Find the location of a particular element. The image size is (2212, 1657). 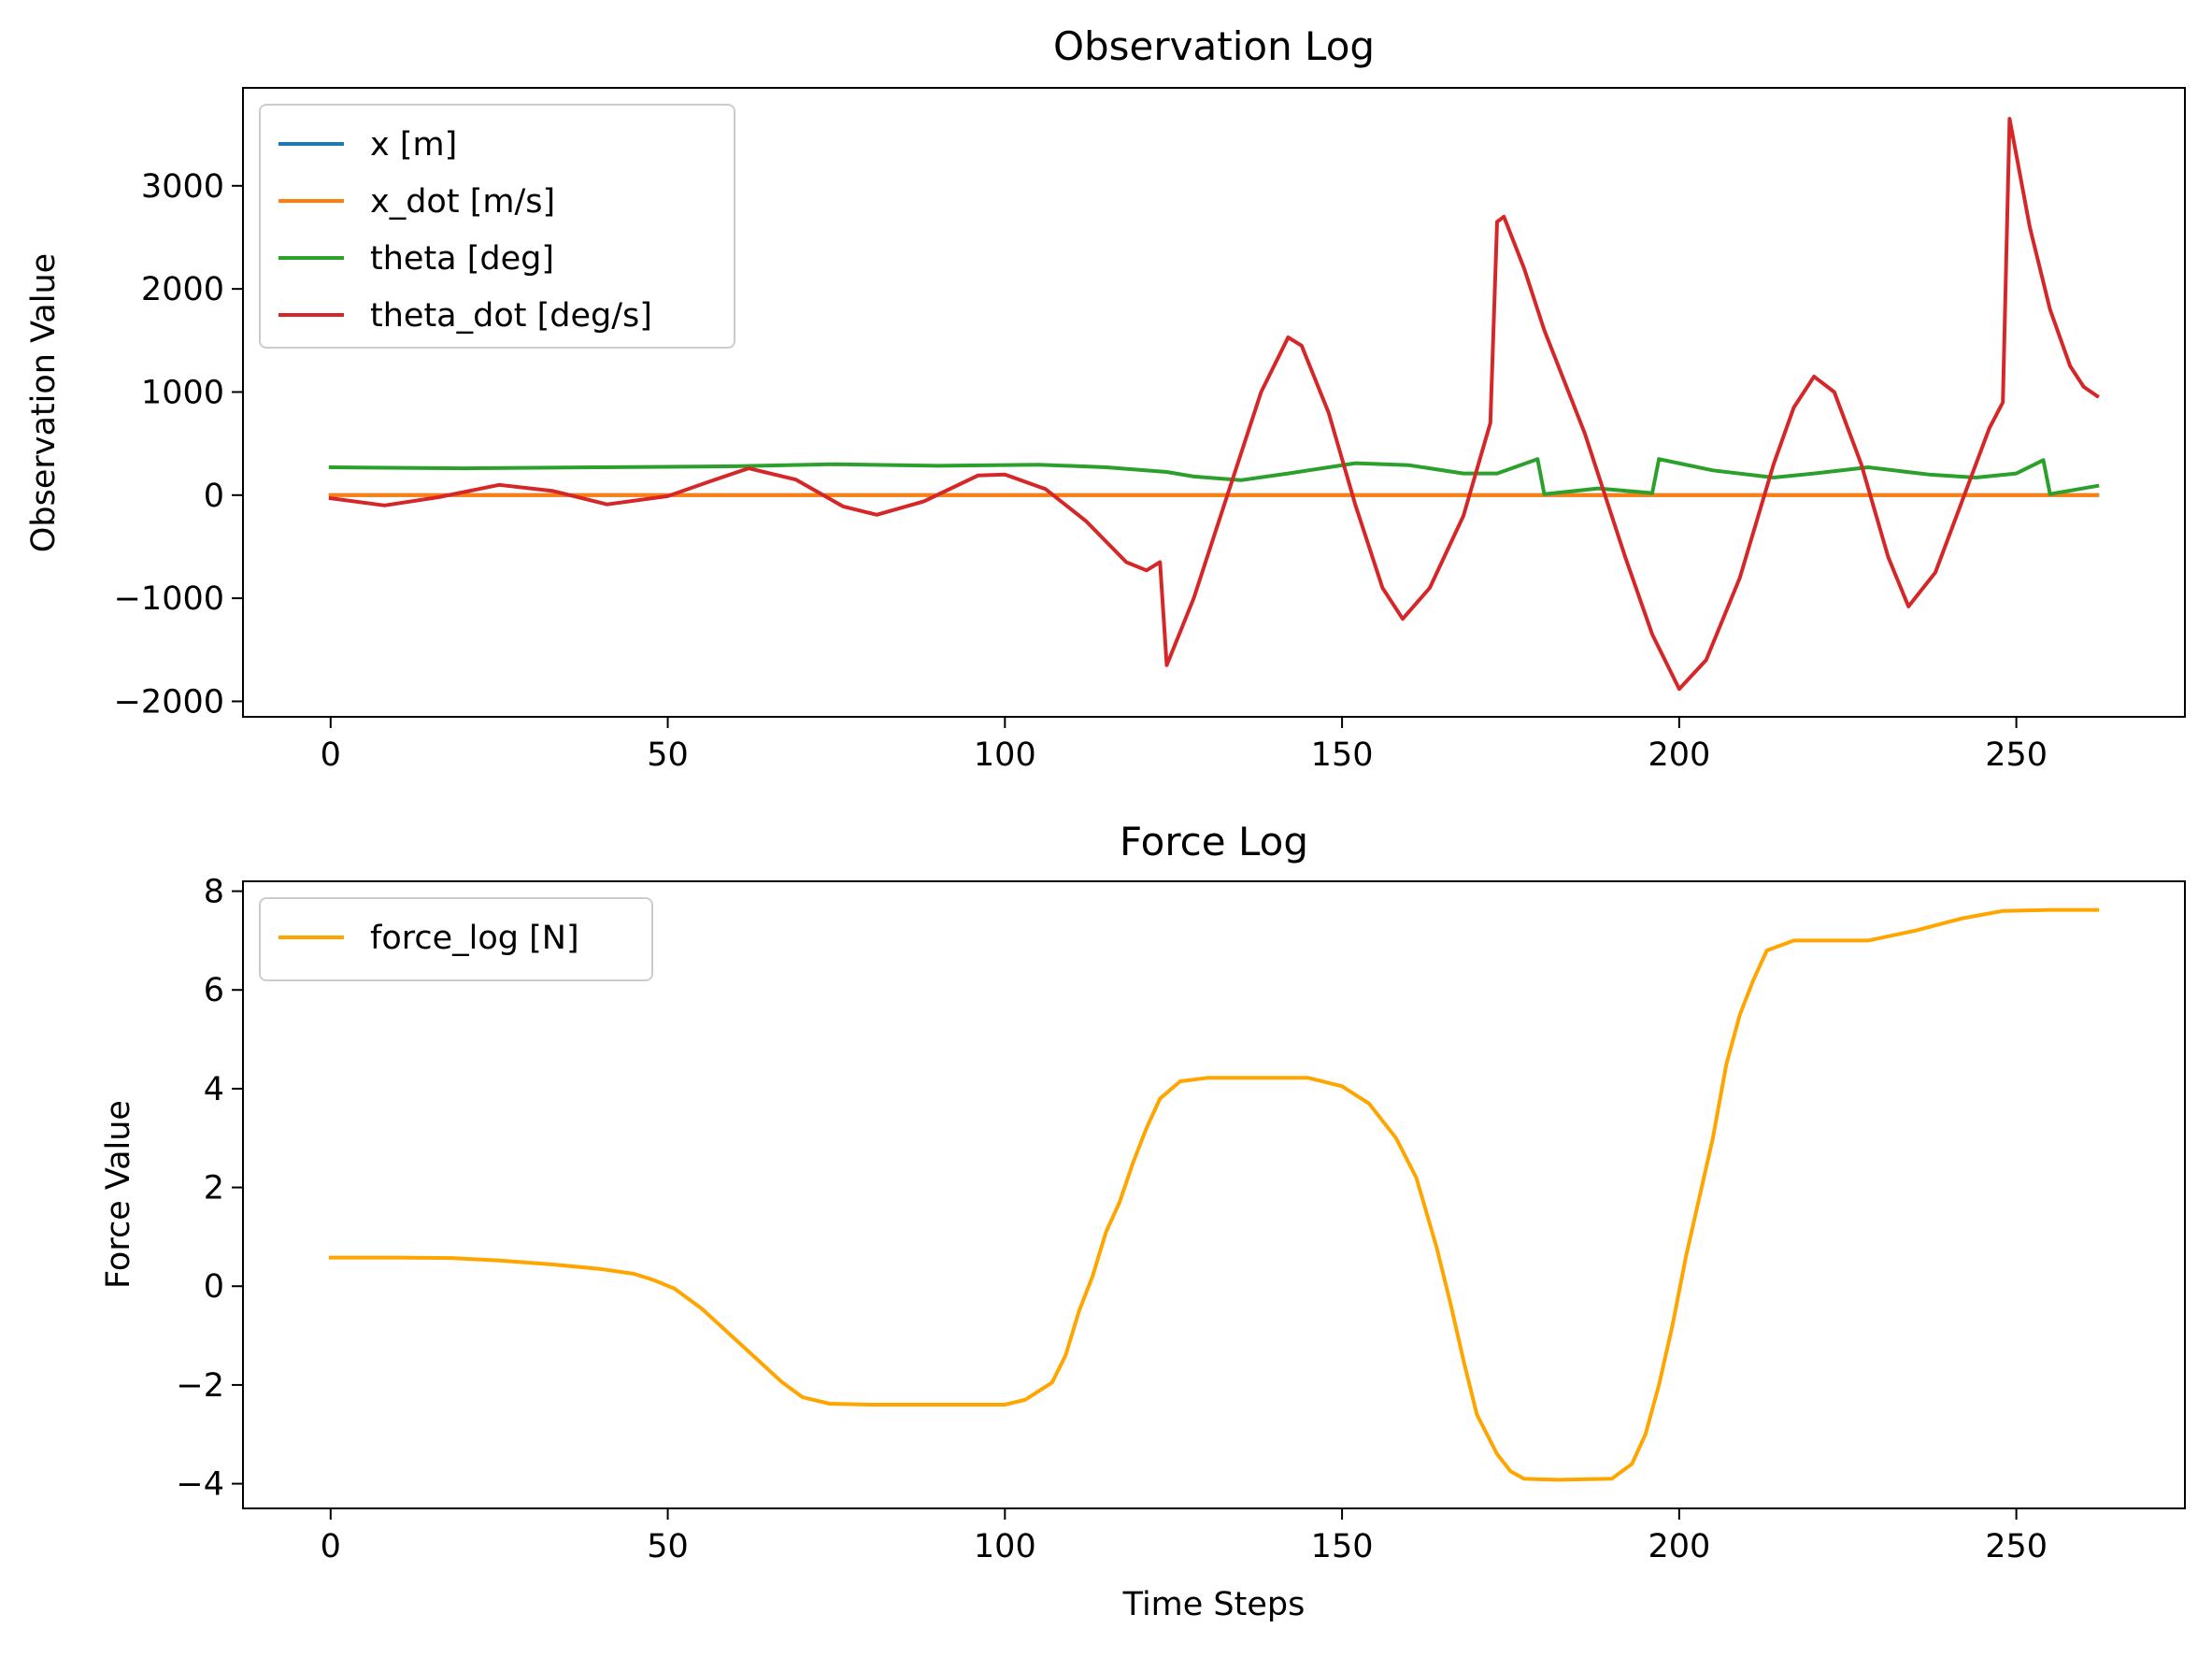

y-tick-label: −4 is located at coordinates (200, 1485).